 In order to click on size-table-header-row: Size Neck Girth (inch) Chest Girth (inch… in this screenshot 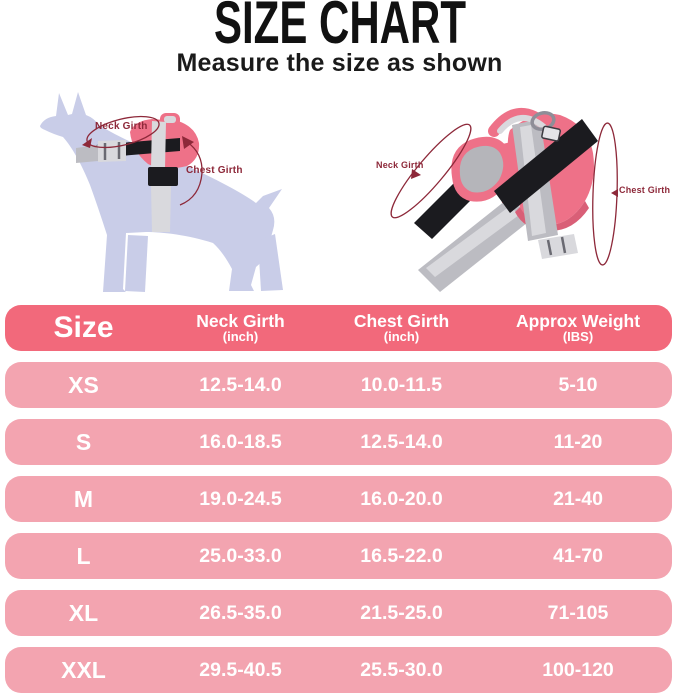, I will do `click(338, 328)`.